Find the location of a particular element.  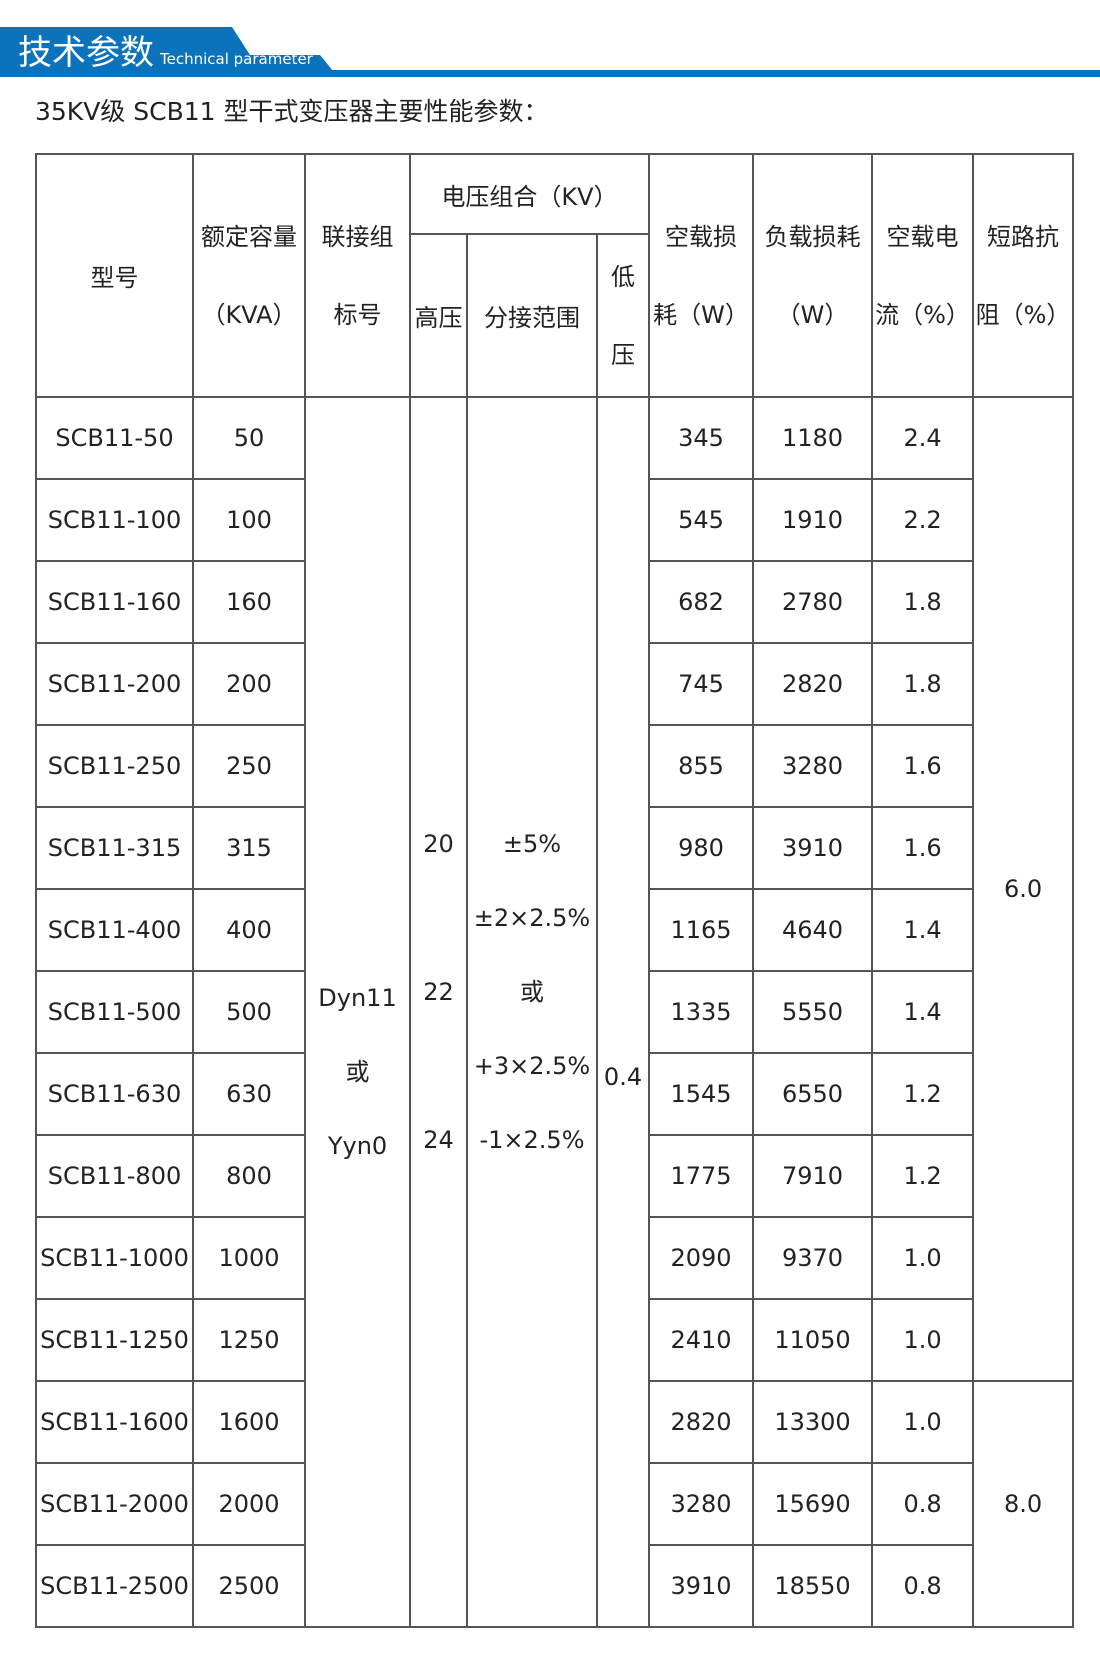

table-row: SCB11-500 500 1335 5550 1.4 is located at coordinates (554, 1012).